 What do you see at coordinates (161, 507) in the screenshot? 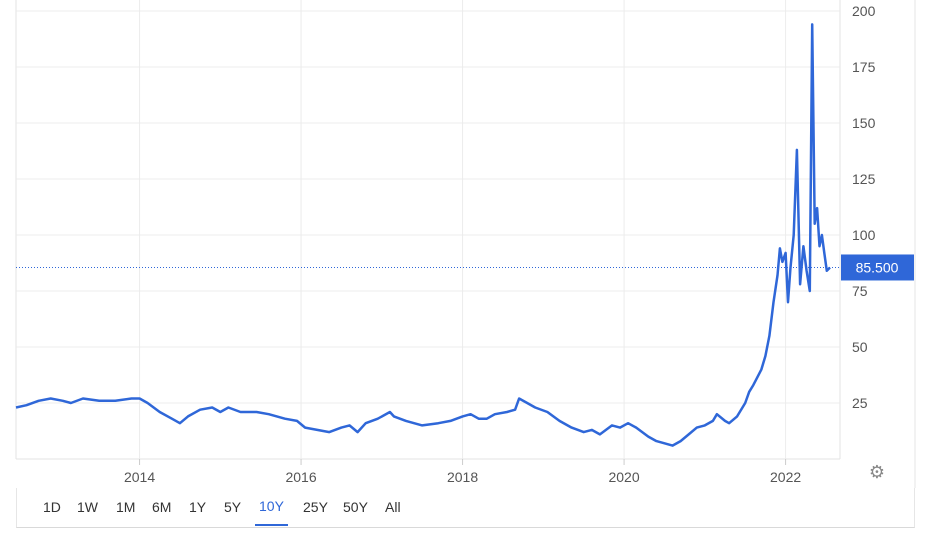
I see `range-button-6m: 6M` at bounding box center [161, 507].